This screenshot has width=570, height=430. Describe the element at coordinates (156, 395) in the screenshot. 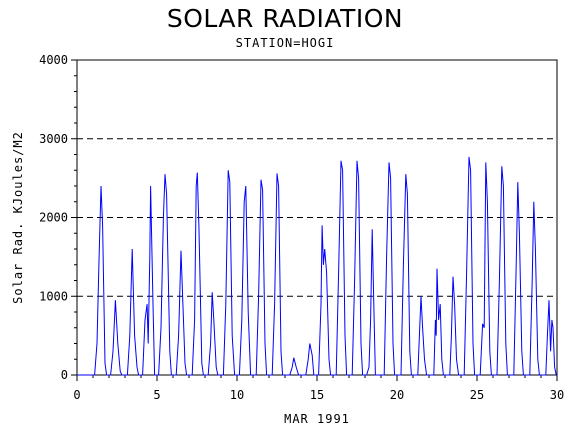

I see `x-tick-label: 5` at that location.